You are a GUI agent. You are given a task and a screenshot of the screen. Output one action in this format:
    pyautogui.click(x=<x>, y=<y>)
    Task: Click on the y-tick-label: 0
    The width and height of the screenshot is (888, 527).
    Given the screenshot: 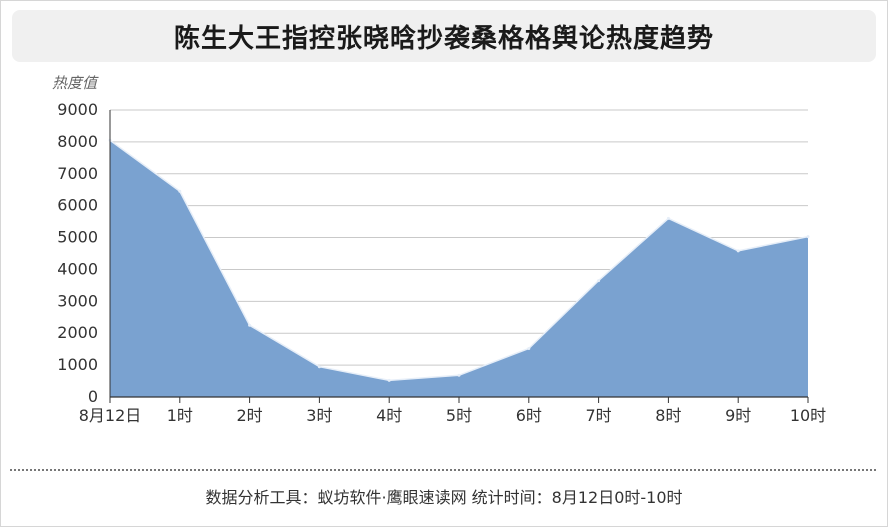 What is the action you would take?
    pyautogui.click(x=93, y=396)
    